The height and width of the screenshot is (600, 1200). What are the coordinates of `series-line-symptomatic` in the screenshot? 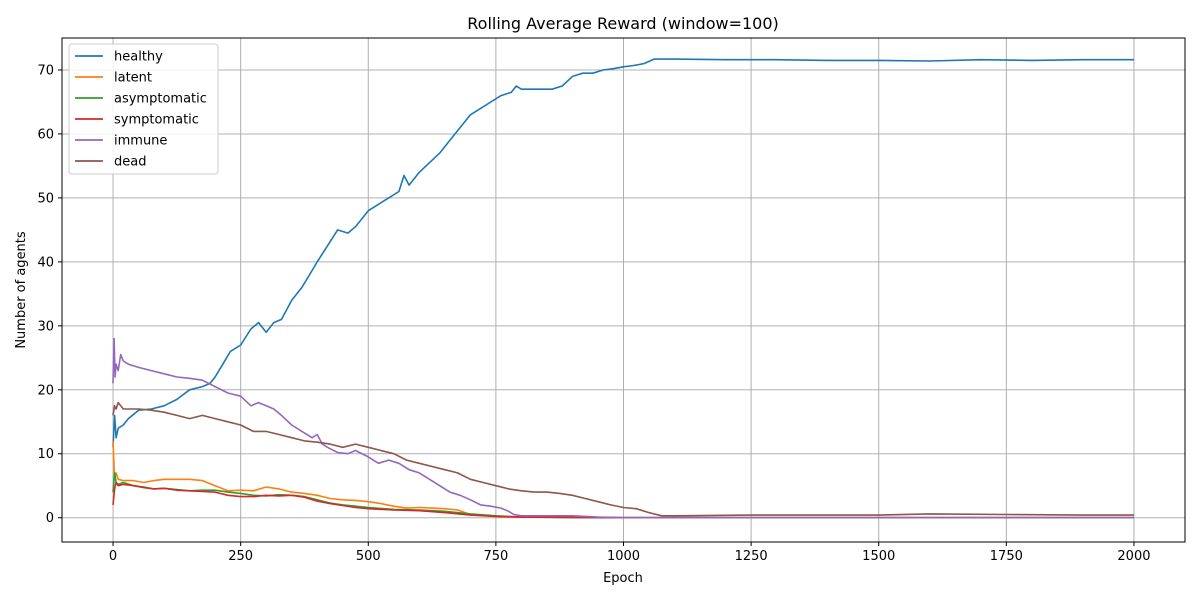 It's located at (623, 500).